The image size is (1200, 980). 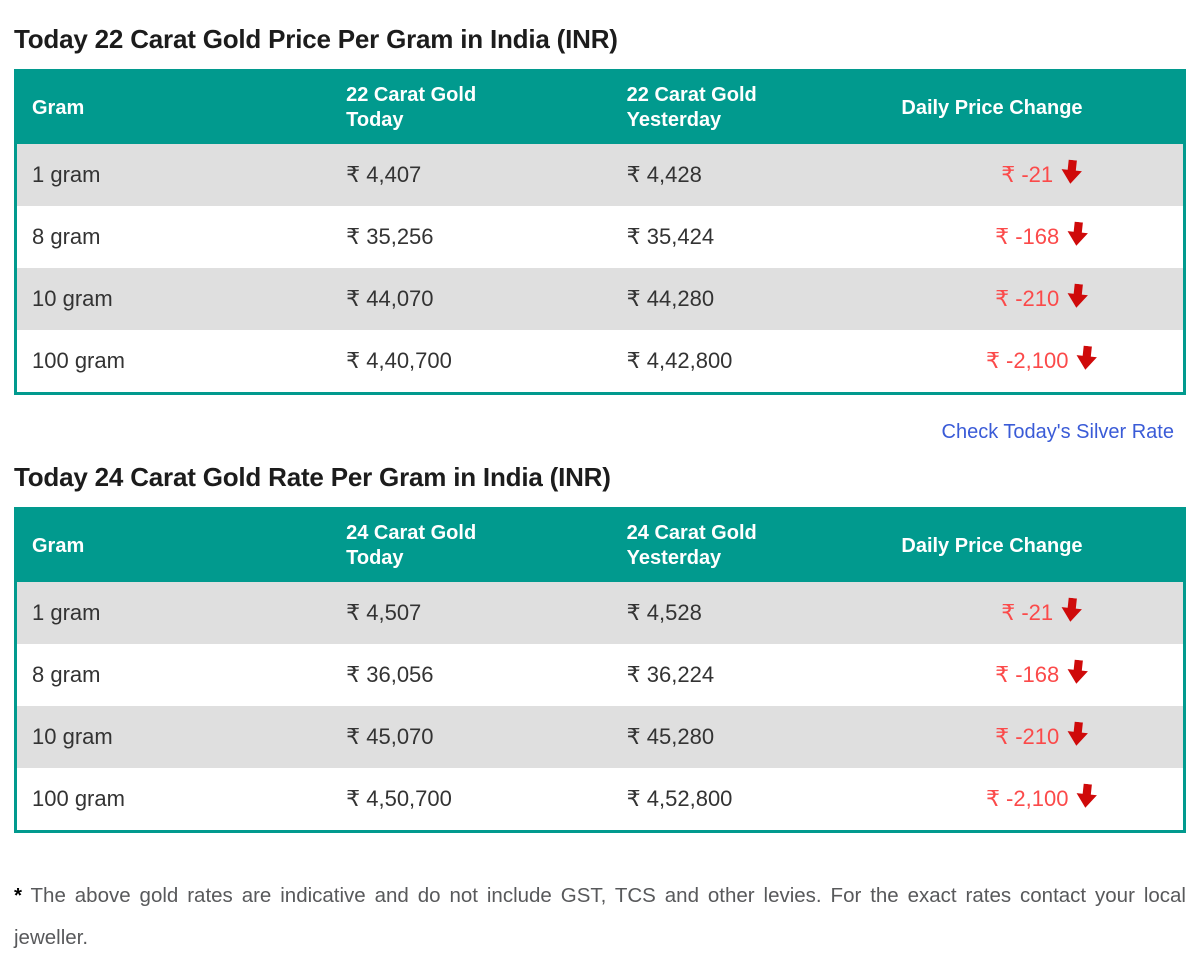 I want to click on yesterday-price-cell: ₹ 35,424, so click(x=749, y=237).